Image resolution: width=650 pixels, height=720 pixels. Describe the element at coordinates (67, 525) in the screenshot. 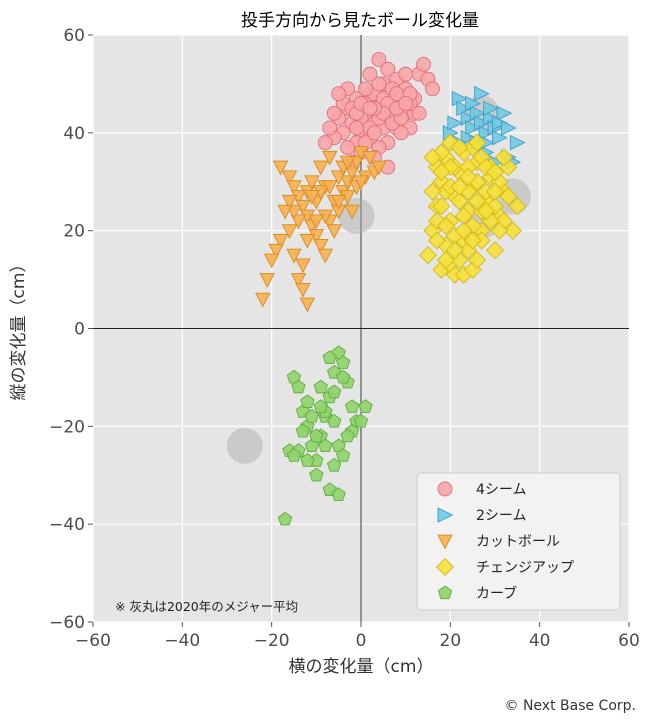

I see `y-tick-label: −40` at that location.